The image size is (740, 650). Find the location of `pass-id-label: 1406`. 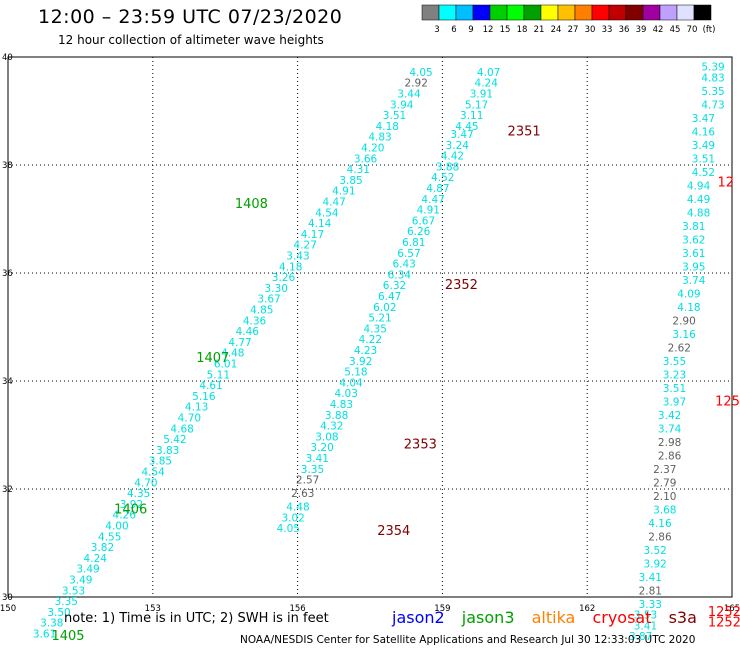

pass-id-label: 1406 is located at coordinates (130, 509).